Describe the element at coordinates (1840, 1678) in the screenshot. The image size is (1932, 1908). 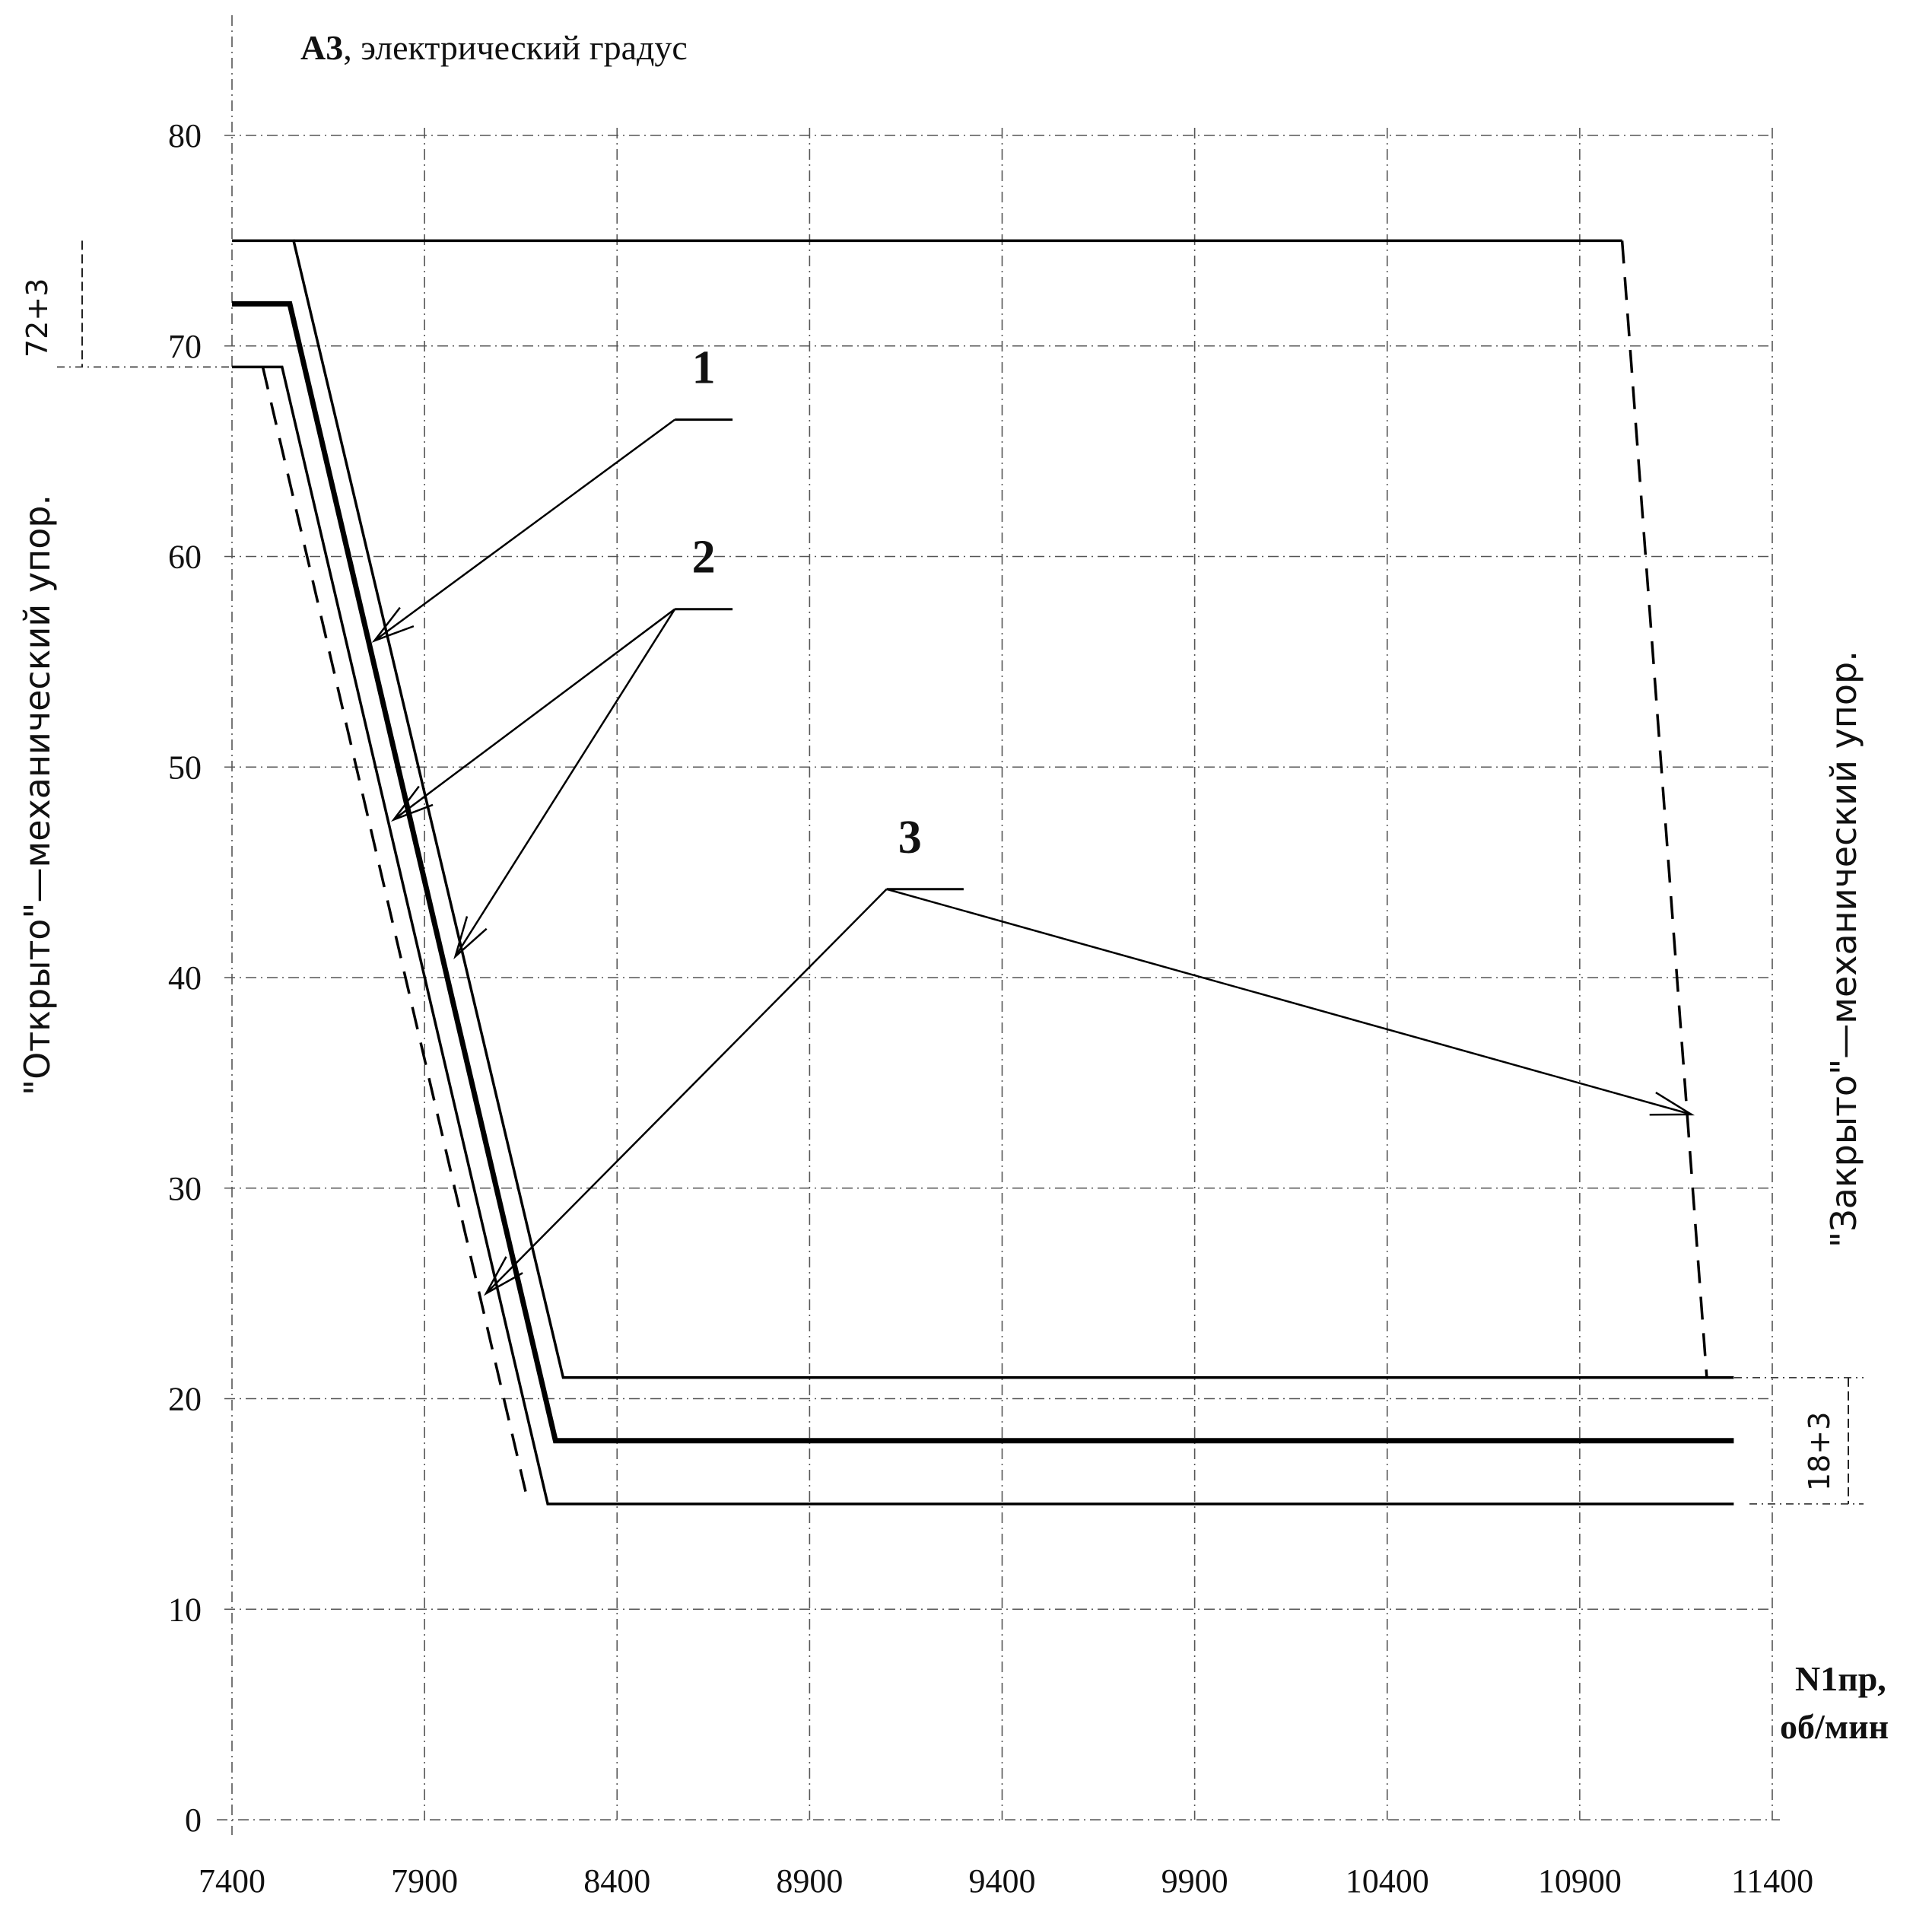
I see `x-axis-label-line1: N1пр,` at that location.